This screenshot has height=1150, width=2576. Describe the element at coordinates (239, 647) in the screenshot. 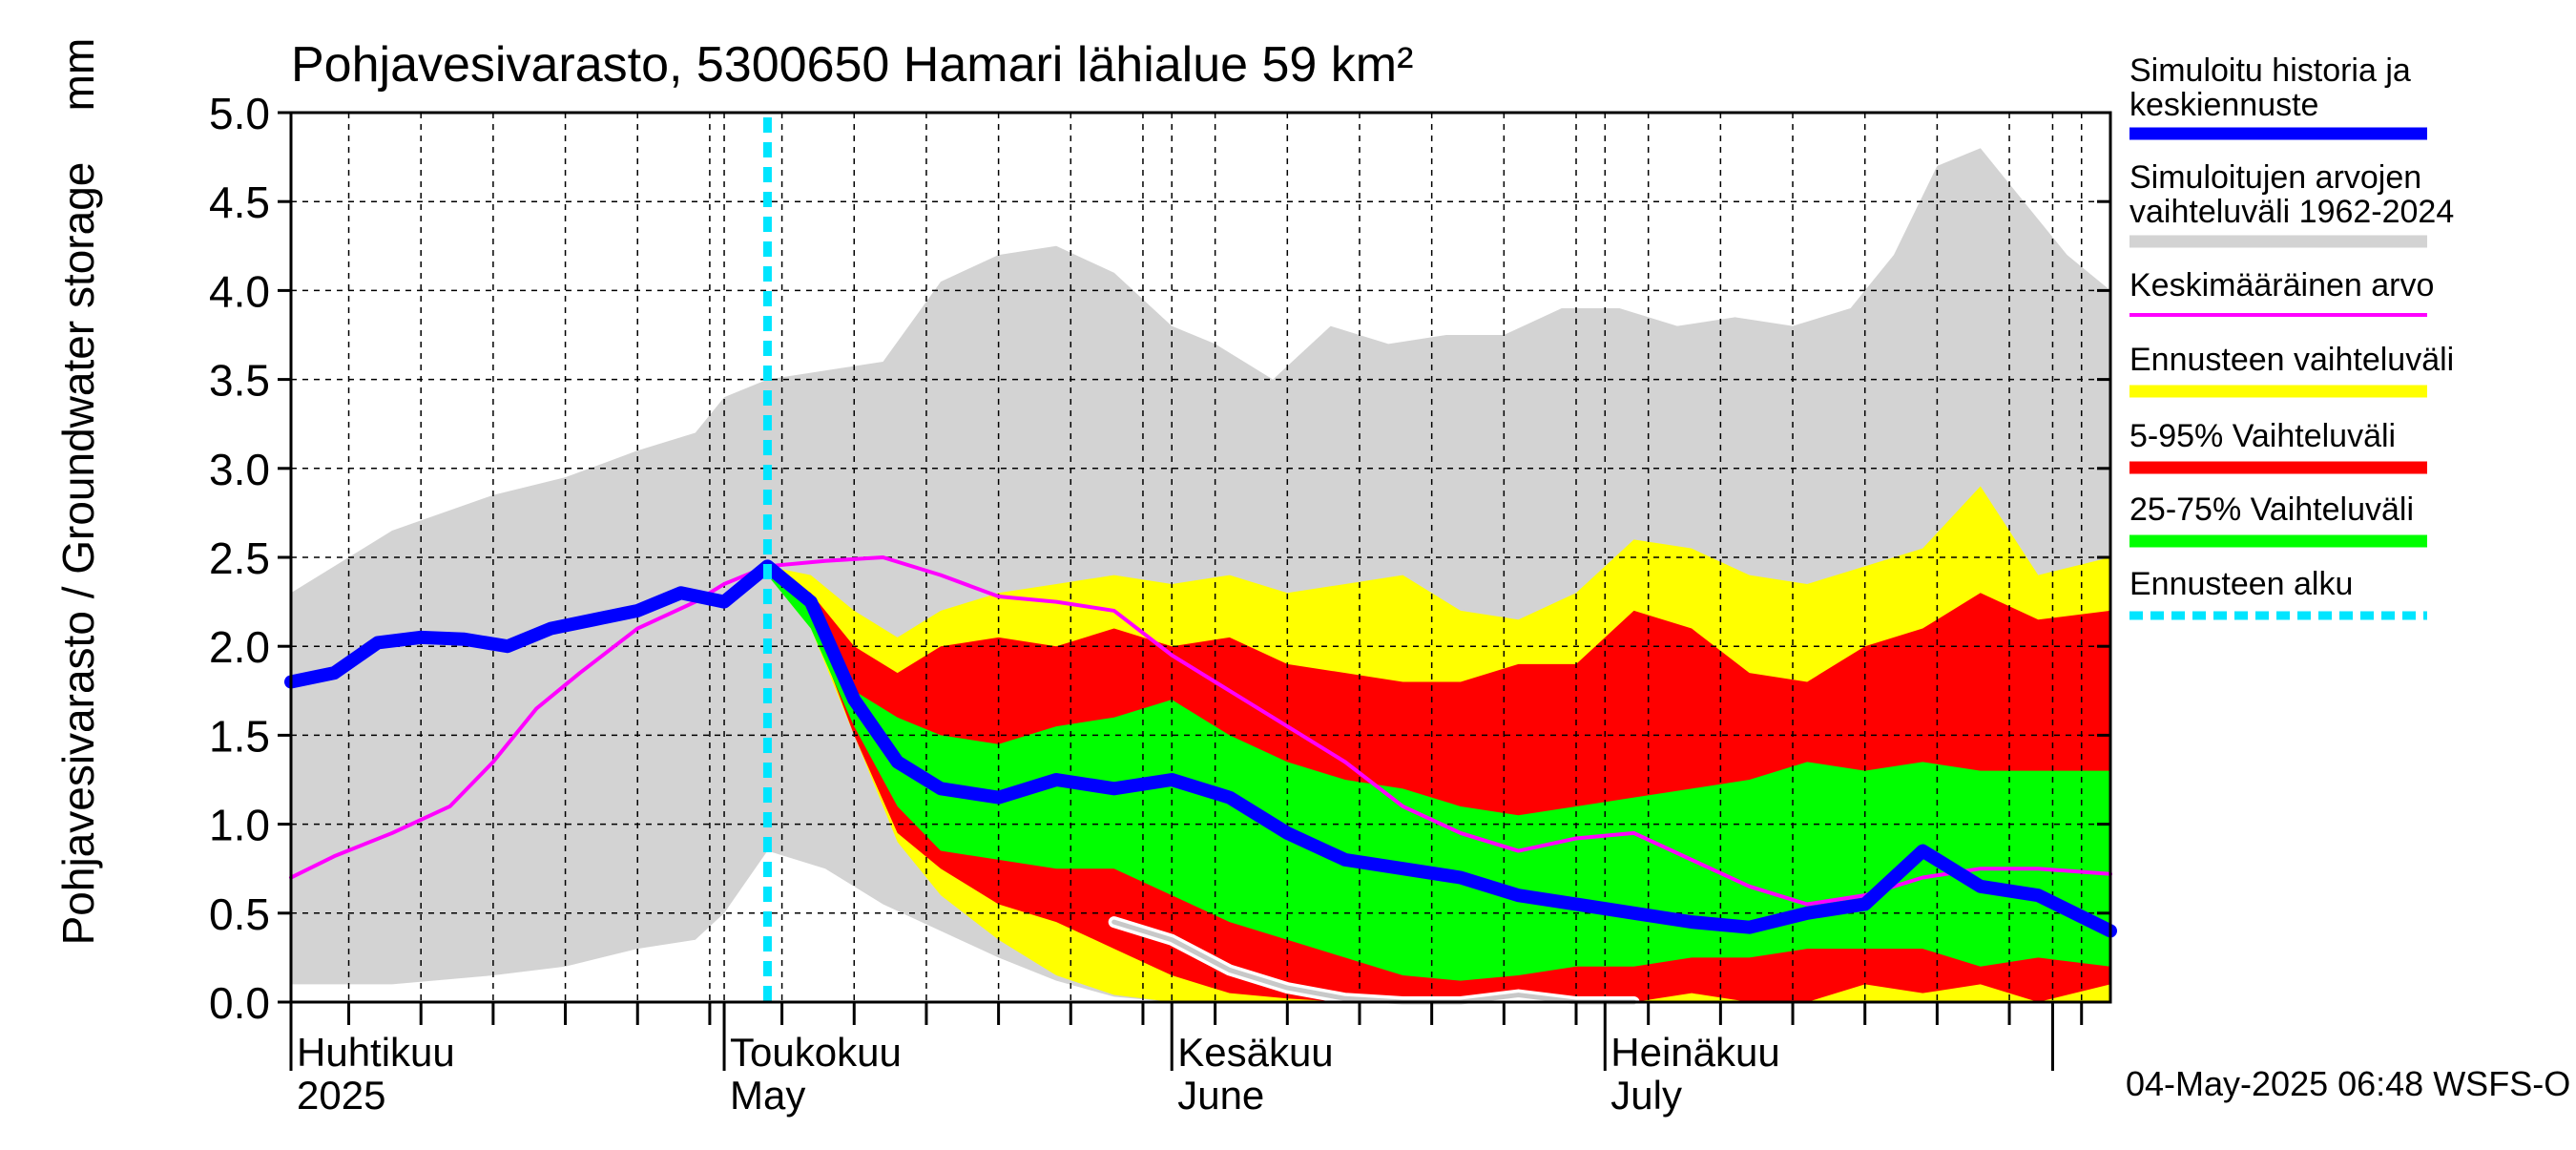

I see `y-tick-label: 2.0` at that location.